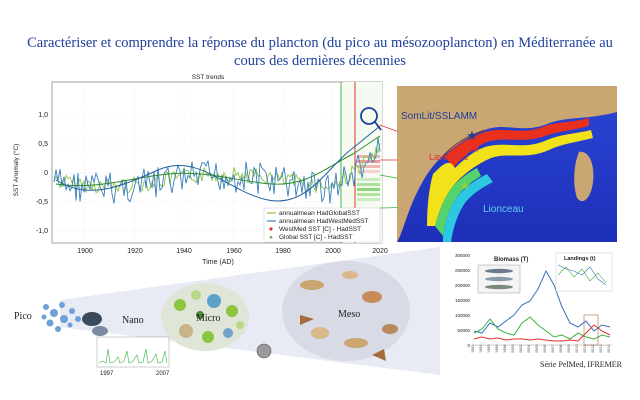  What do you see at coordinates (208, 77) in the screenshot?
I see `sst-chart-title: SST trends` at bounding box center [208, 77].